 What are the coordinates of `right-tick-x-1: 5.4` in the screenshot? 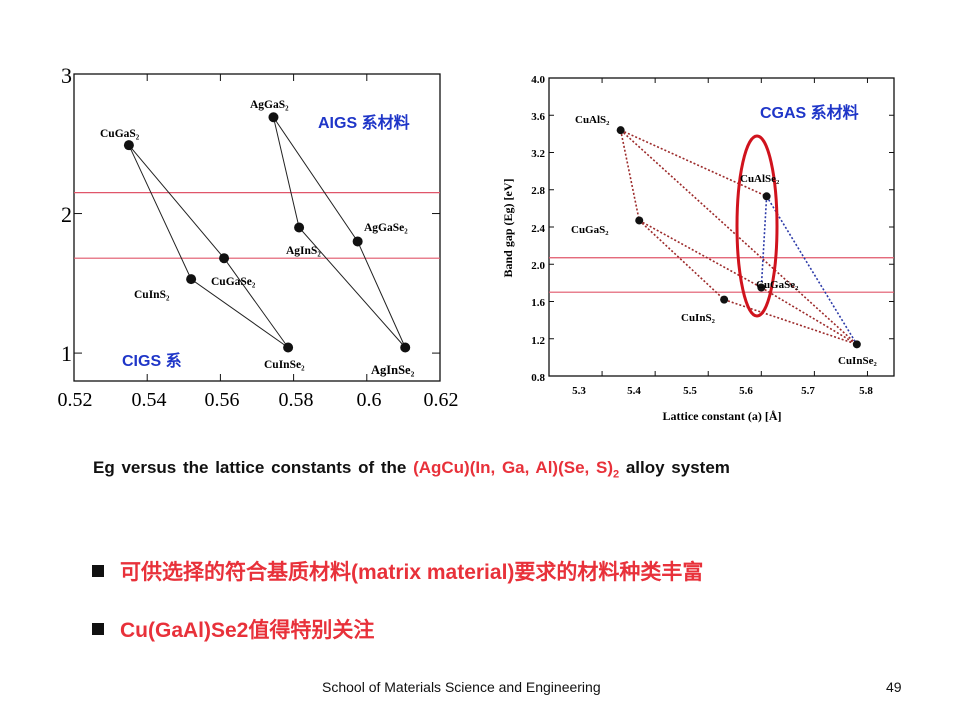 It's located at (634, 391).